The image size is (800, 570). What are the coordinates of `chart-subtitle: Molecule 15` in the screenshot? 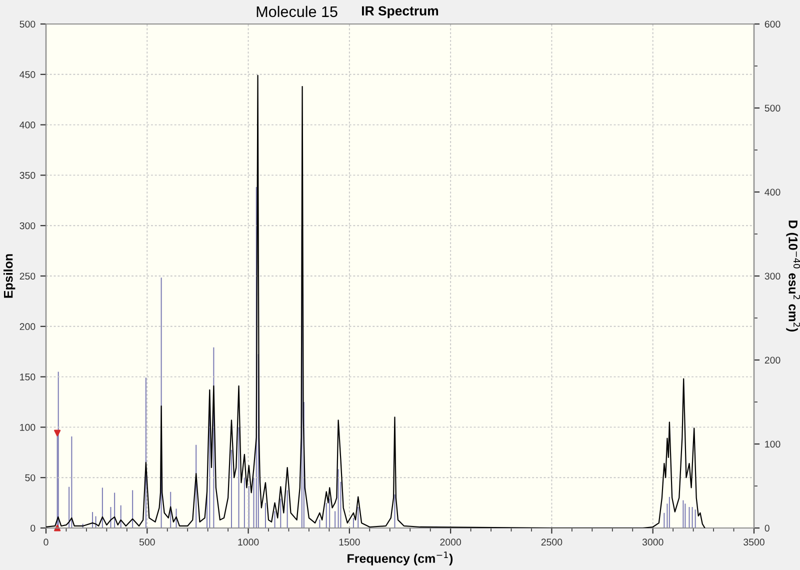 It's located at (297, 12).